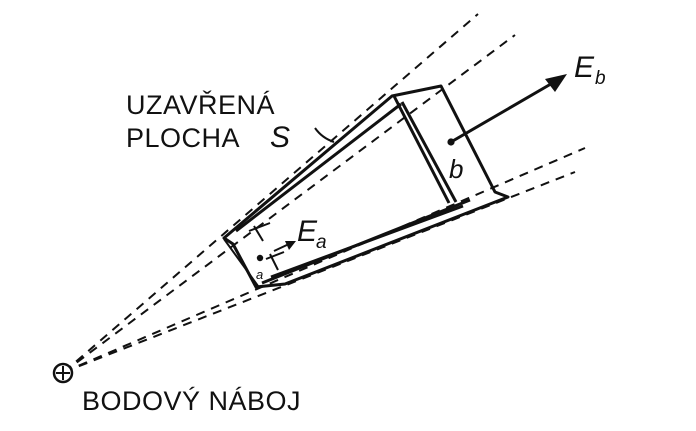 Image resolution: width=696 pixels, height=431 pixels. What do you see at coordinates (259, 227) in the screenshot?
I see `point-a-tick-top-bar` at bounding box center [259, 227].